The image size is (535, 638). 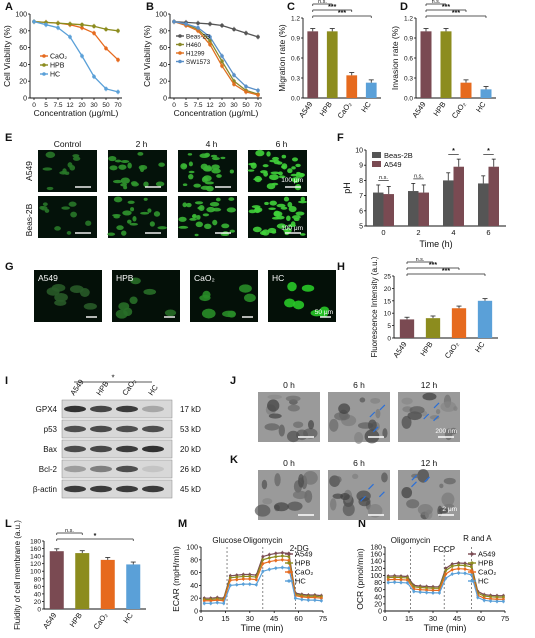 What do you see at coordinates (163, 65) in the screenshot?
I see `y-tick-label: 40` at bounding box center [163, 65].